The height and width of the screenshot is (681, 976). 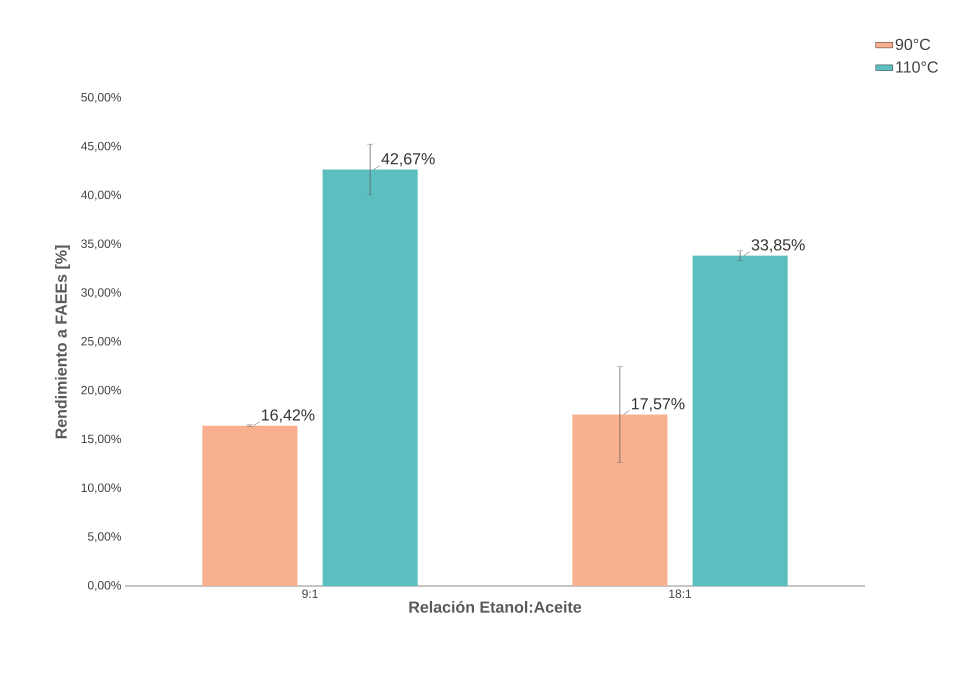 I want to click on y-tick-label: 25,00%, so click(x=101, y=342).